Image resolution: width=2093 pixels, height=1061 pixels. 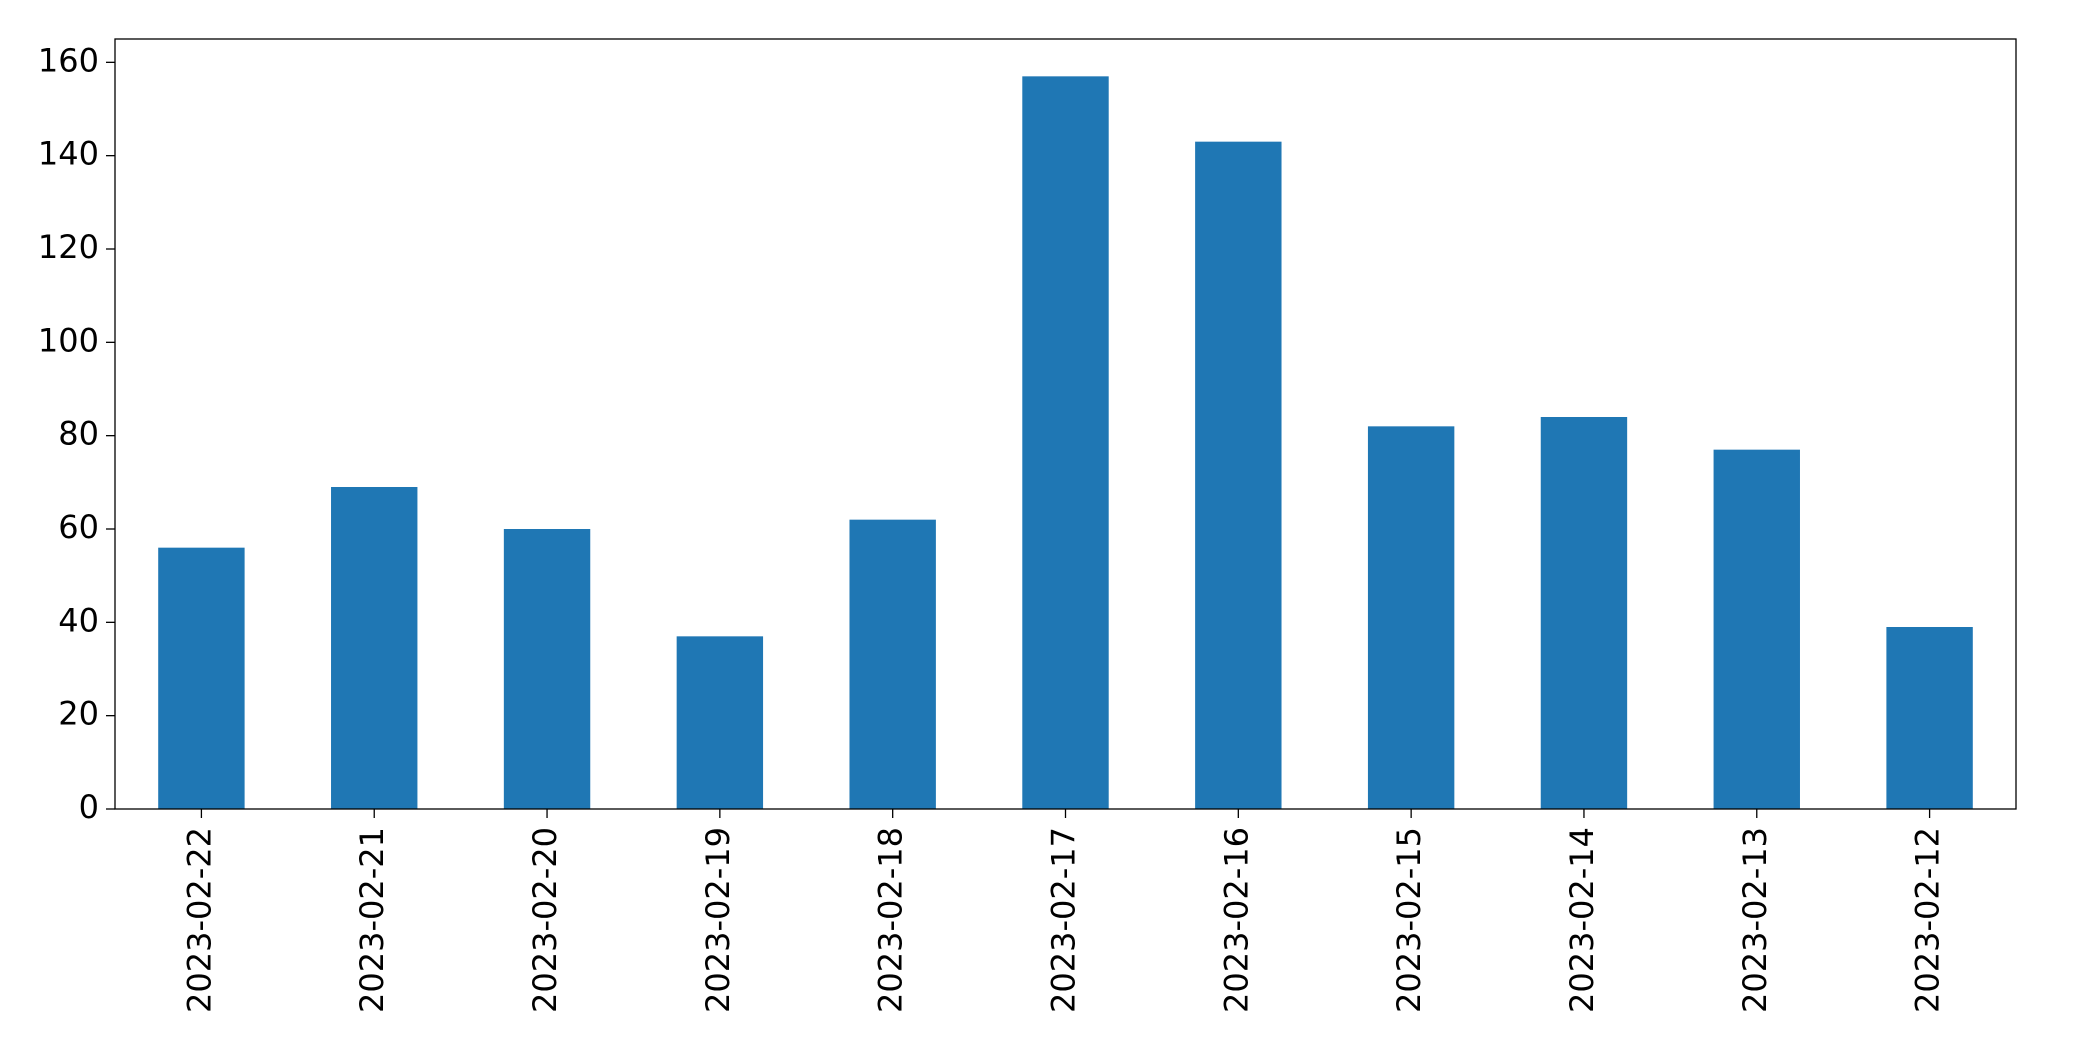 I want to click on x-tick-label: 2023-02-14, so click(x=1582, y=920).